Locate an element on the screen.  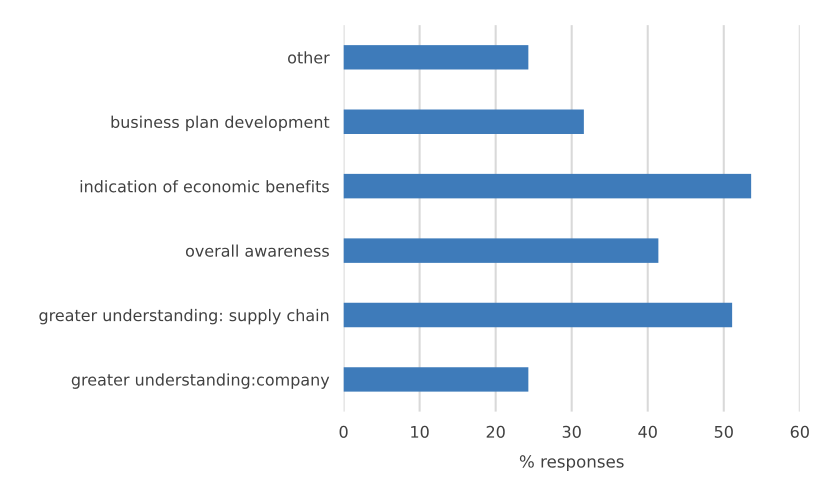
y-tick-label: indication of economic benefits is located at coordinates (204, 186).